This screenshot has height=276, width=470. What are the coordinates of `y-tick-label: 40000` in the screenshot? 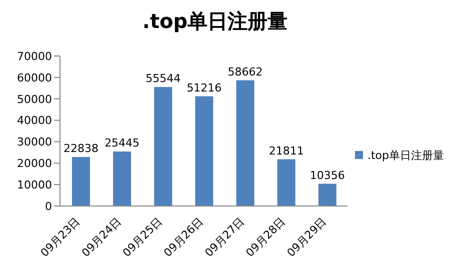 It's located at (34, 121).